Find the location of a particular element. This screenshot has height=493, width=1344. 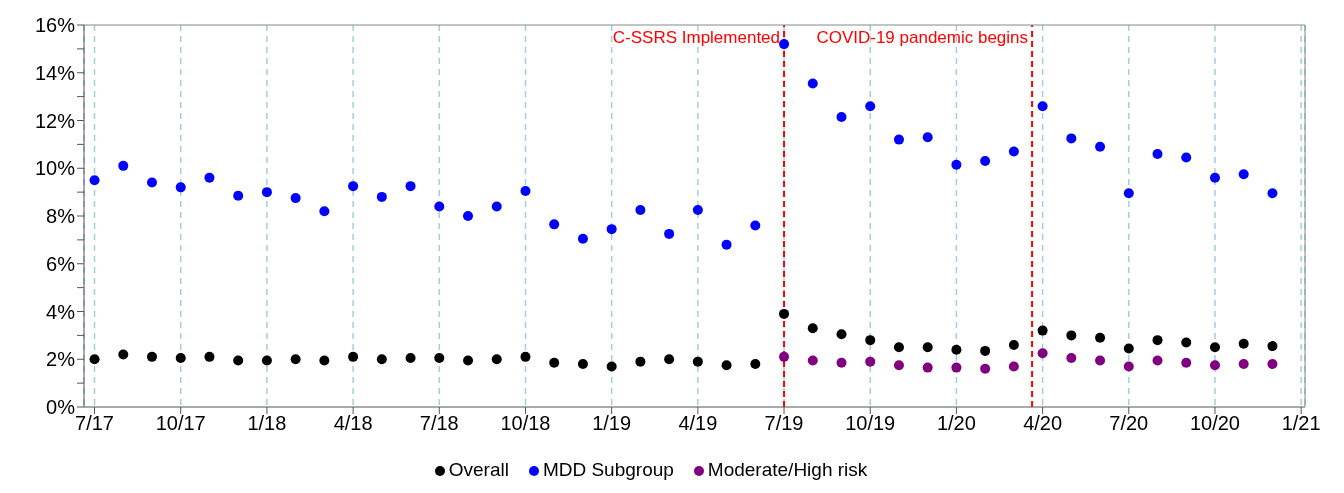

x-tick-label: 1/21 is located at coordinates (1301, 423).